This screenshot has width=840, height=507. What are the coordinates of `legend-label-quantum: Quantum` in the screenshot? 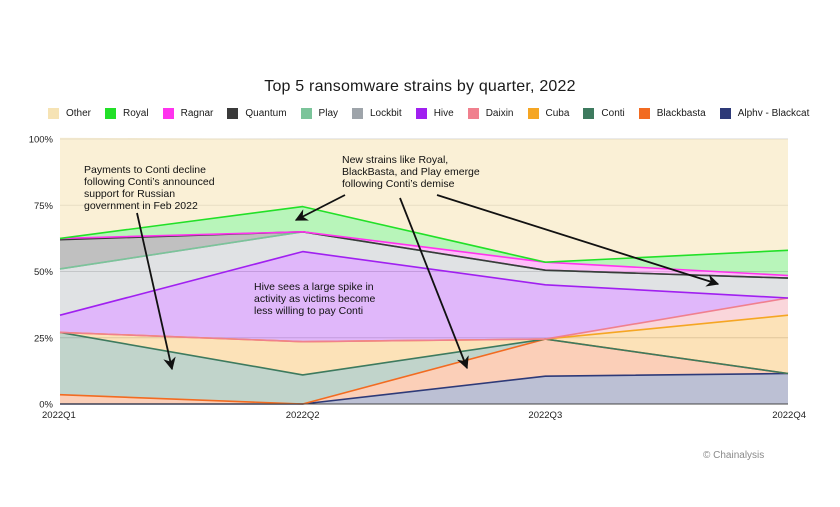 It's located at (266, 113).